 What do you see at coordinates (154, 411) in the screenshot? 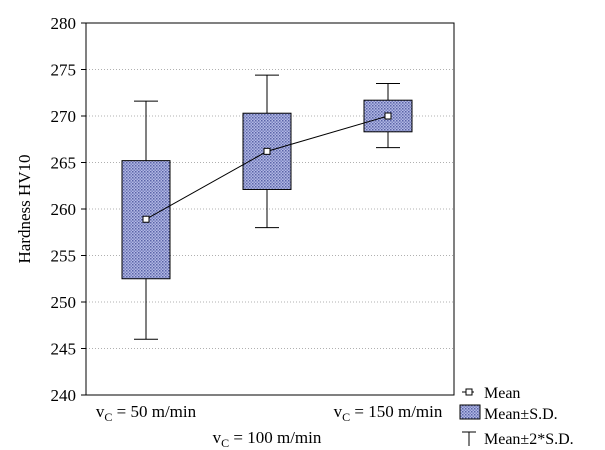
I see `x-label-text: = 50 m/min` at bounding box center [154, 411].